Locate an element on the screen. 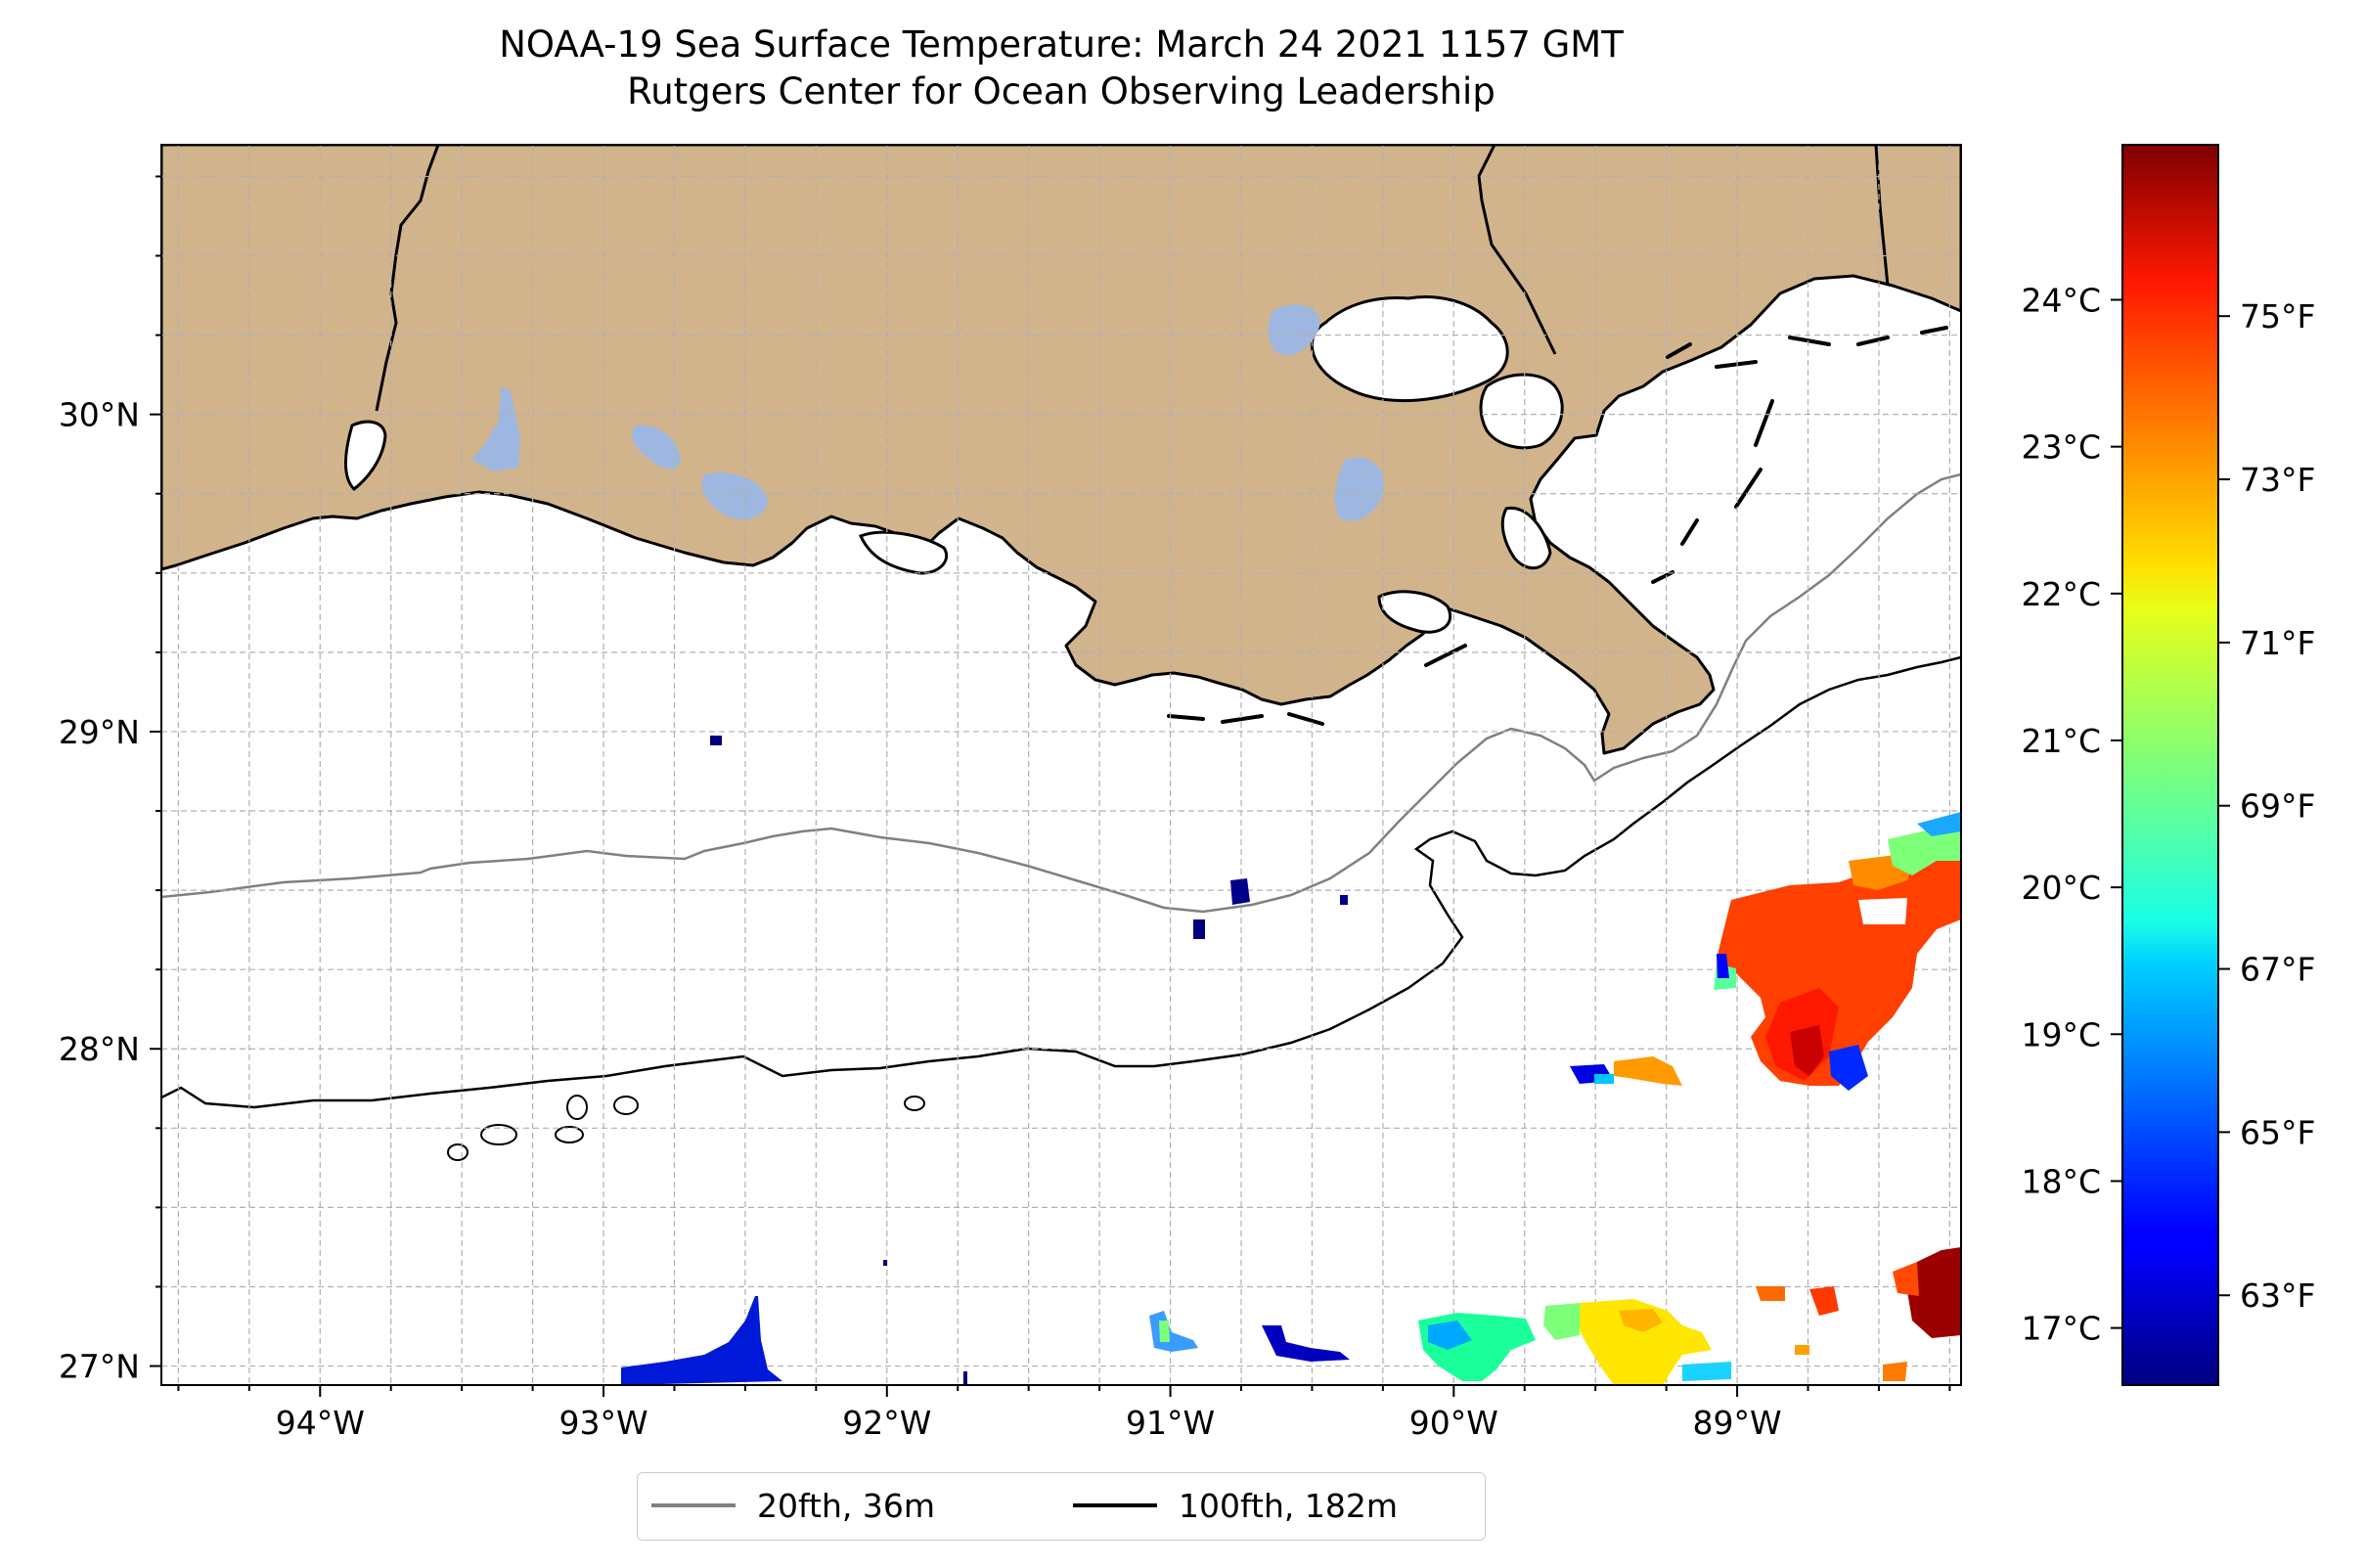 The height and width of the screenshot is (1568, 2365). y-tick-label: 27°N is located at coordinates (99, 1367).